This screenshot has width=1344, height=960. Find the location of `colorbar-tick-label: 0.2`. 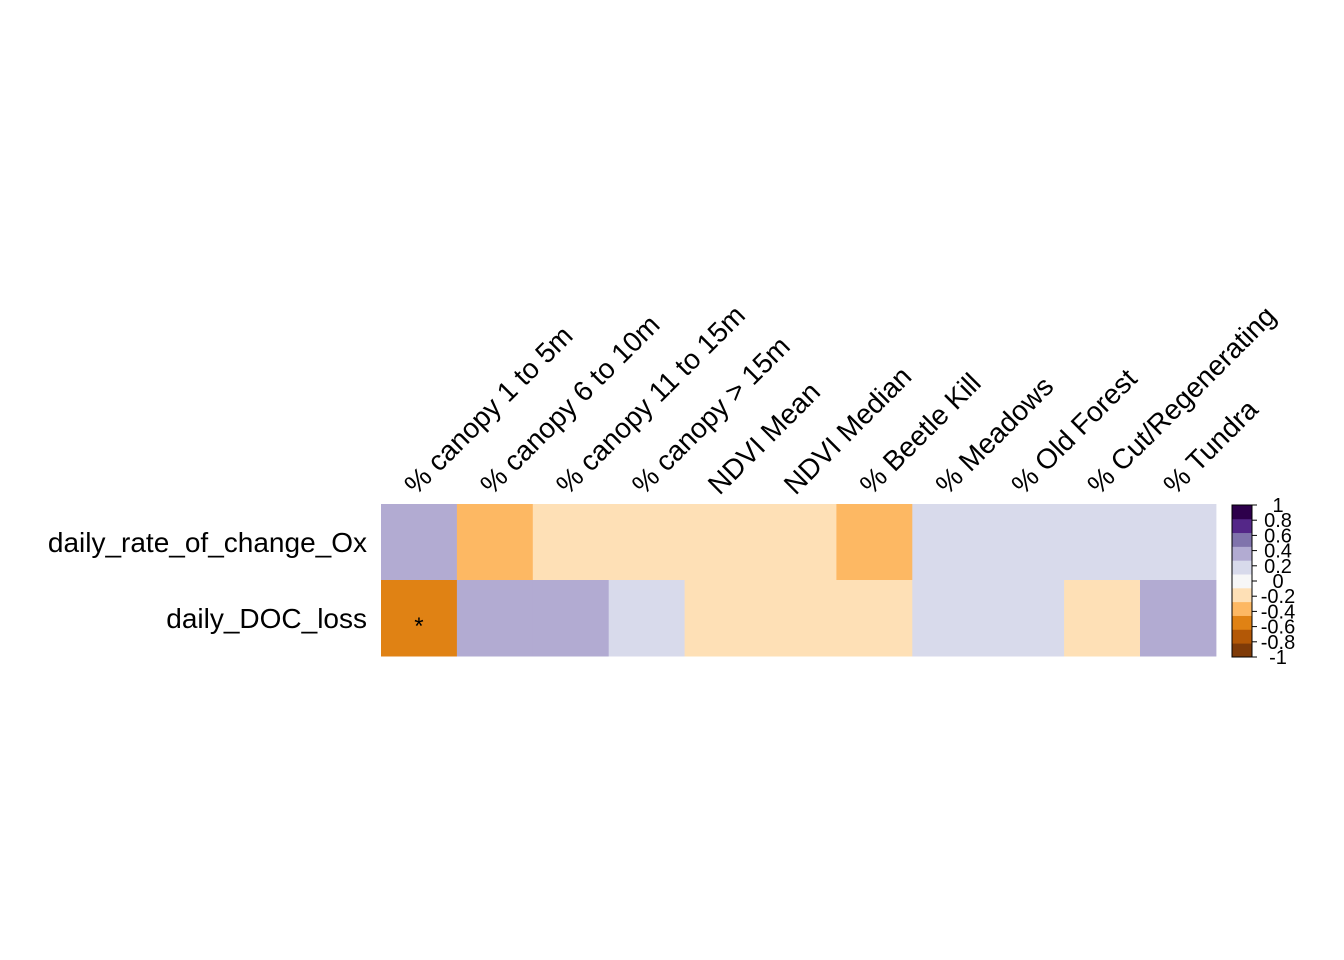

colorbar-tick-label: 0.2 is located at coordinates (1278, 567).